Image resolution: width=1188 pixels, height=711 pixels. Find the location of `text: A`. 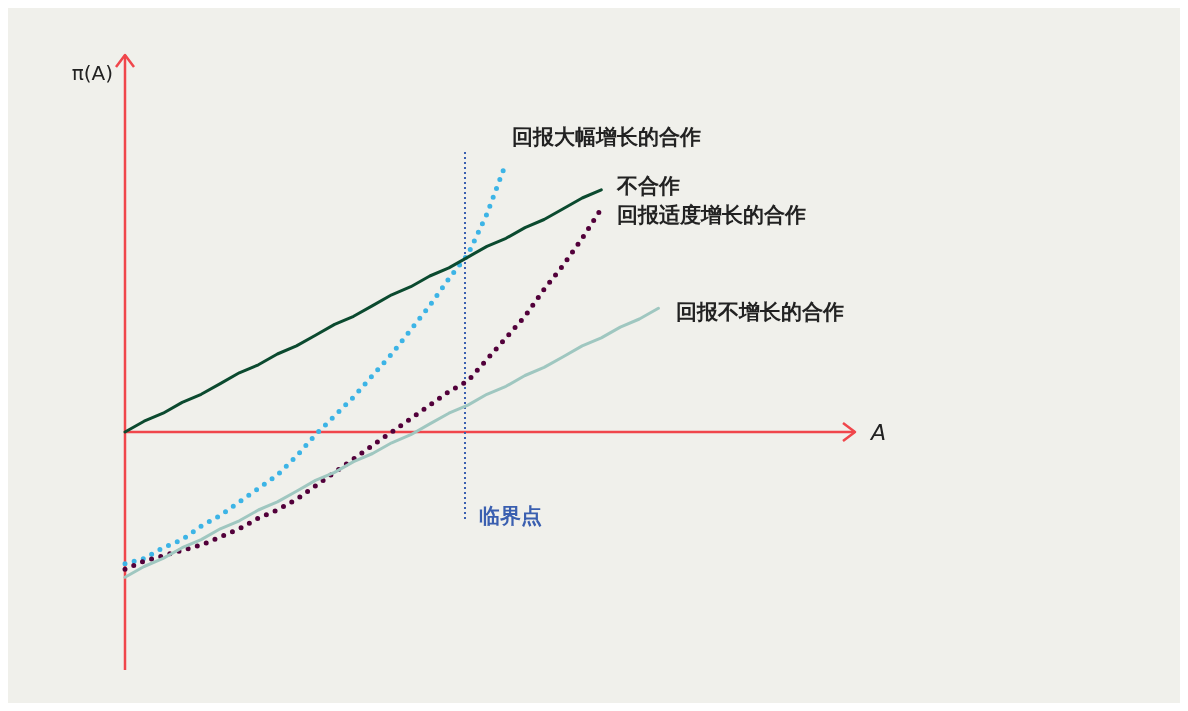

text: A is located at coordinates (878, 432).